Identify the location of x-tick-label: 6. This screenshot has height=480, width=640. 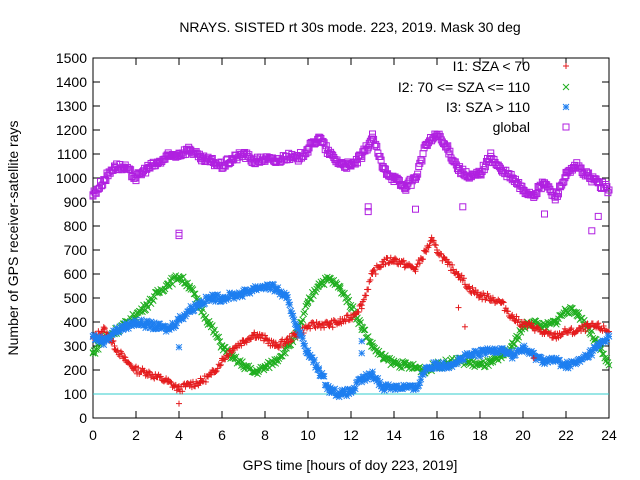
(222, 435).